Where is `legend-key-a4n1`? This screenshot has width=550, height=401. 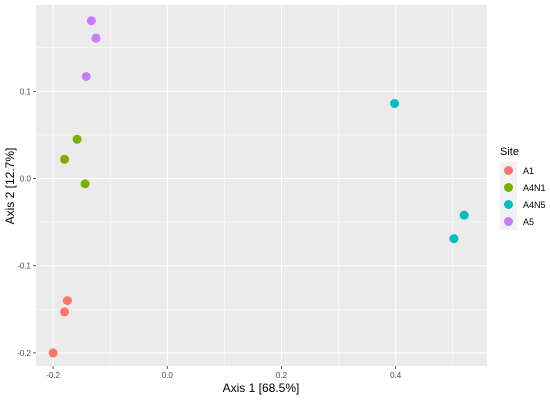
legend-key-a4n1 is located at coordinates (508, 187).